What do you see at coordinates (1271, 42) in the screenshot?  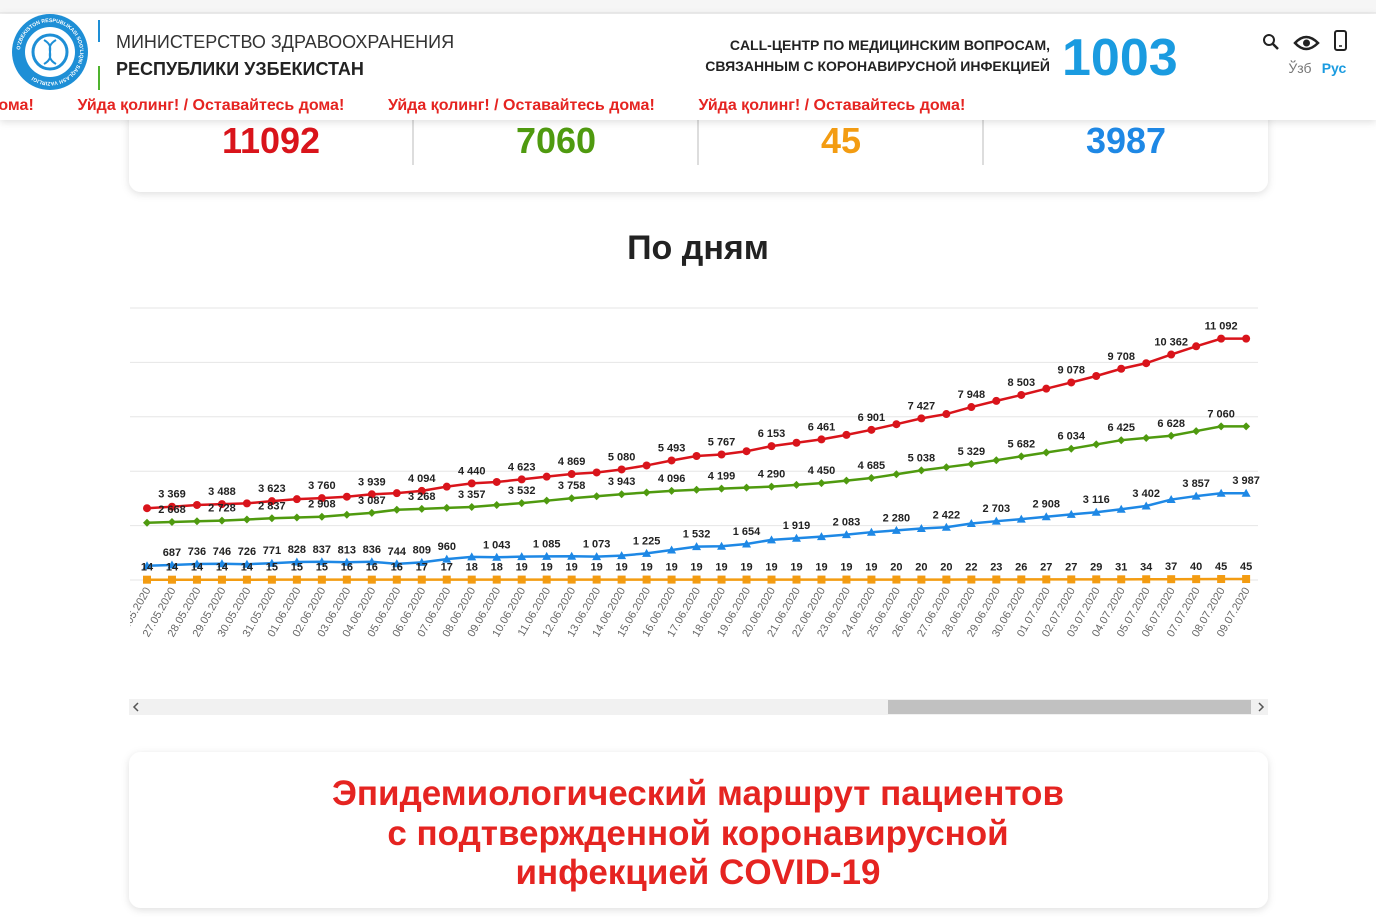 I see `search-icon` at bounding box center [1271, 42].